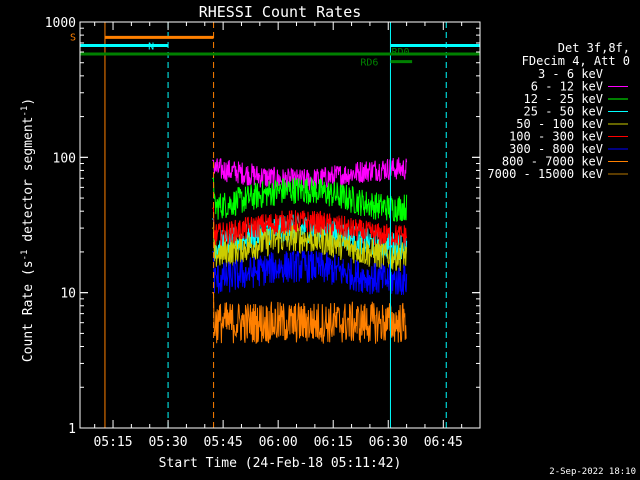 The image size is (640, 480). Describe the element at coordinates (369, 63) in the screenshot. I see `state-label: RD6` at that location.